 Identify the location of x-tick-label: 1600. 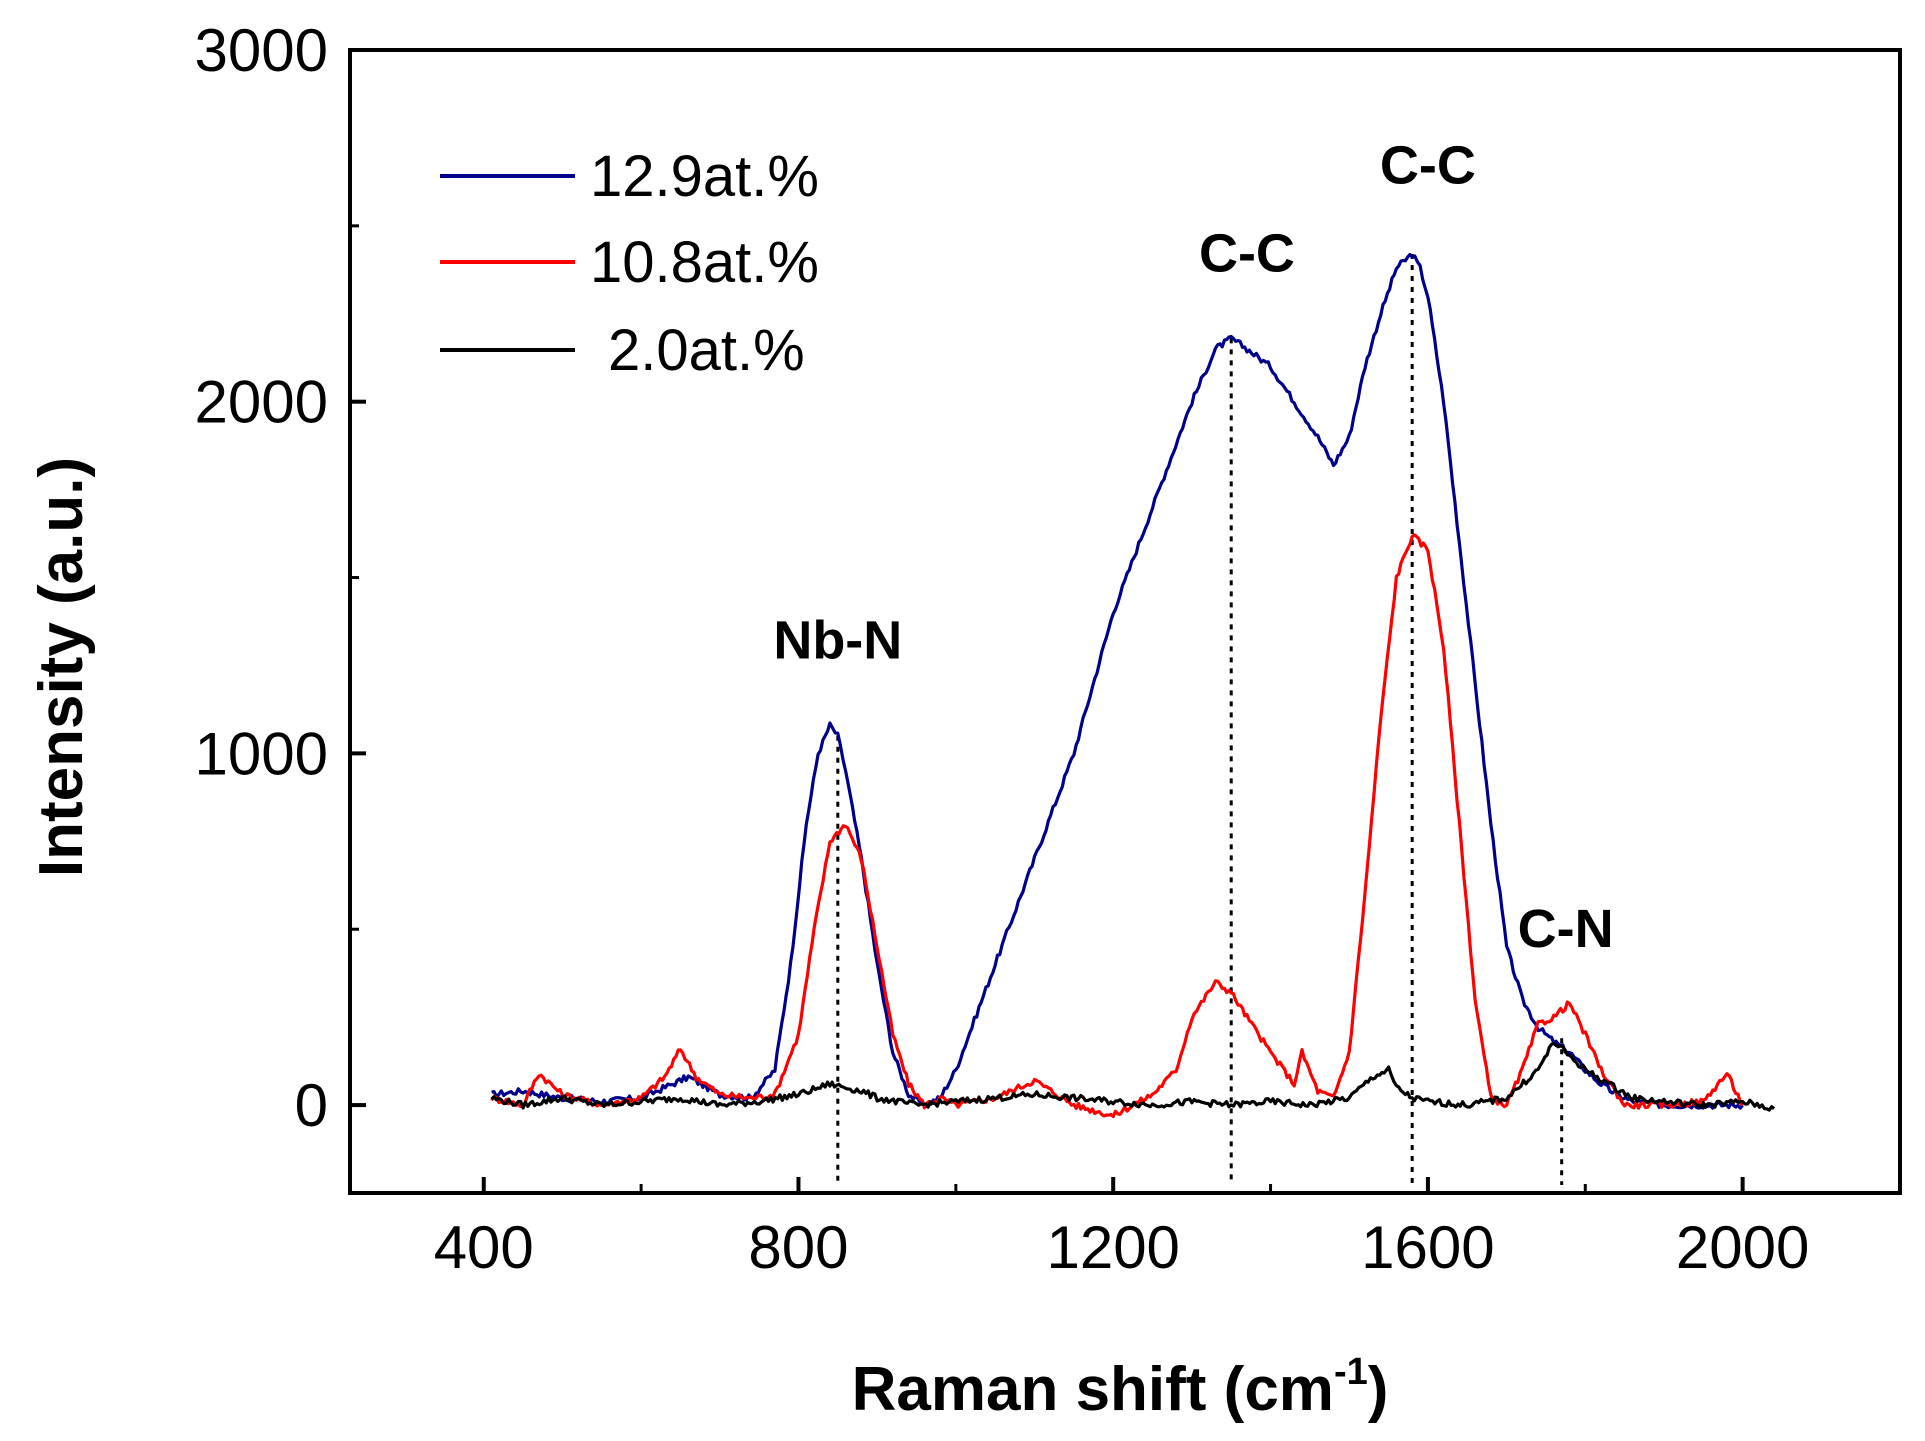
(1427, 1247).